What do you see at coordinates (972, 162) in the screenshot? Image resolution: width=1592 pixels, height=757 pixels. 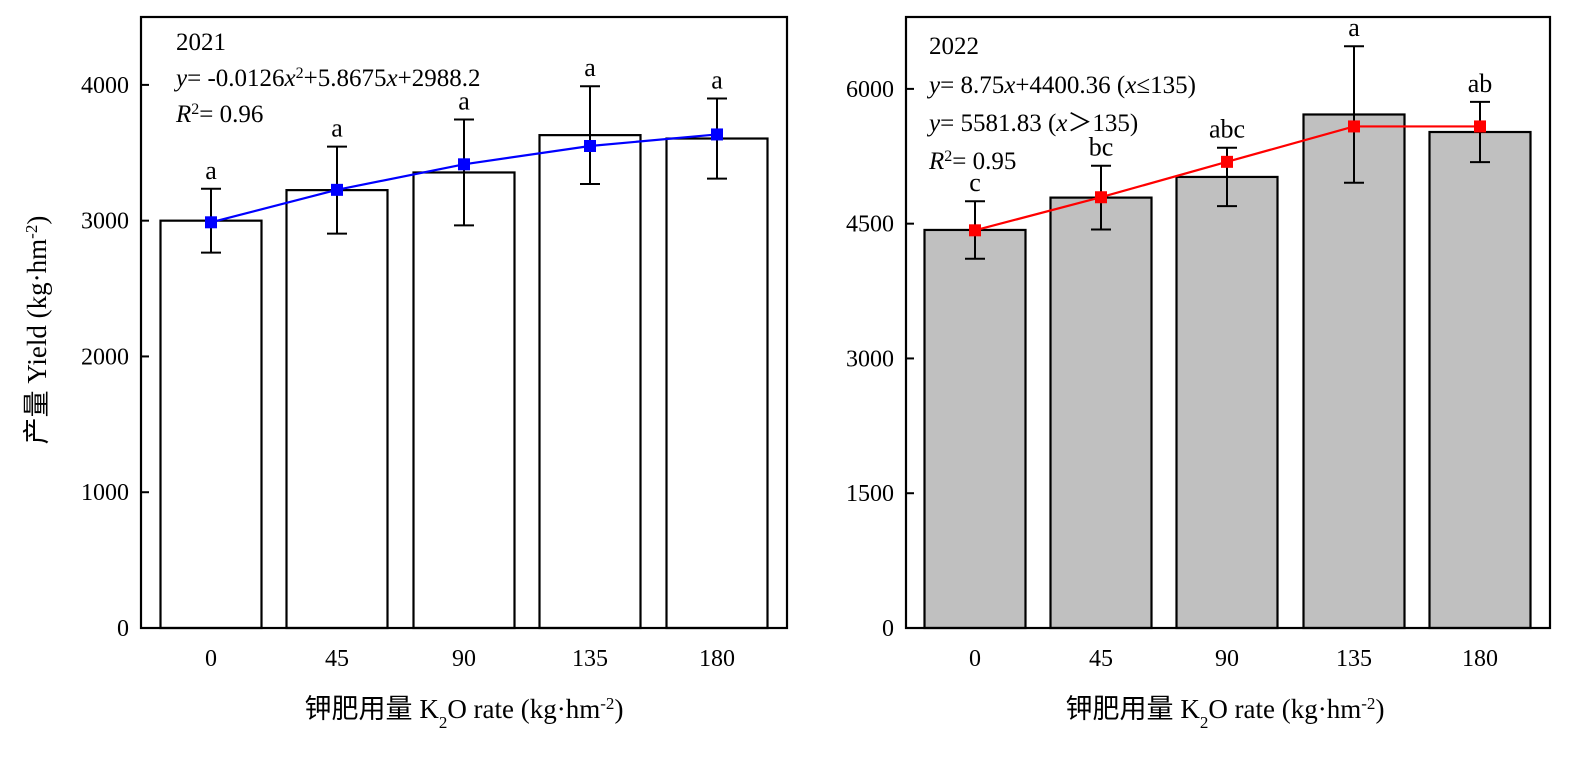 I see `equation-line: R2= 0.95` at bounding box center [972, 162].